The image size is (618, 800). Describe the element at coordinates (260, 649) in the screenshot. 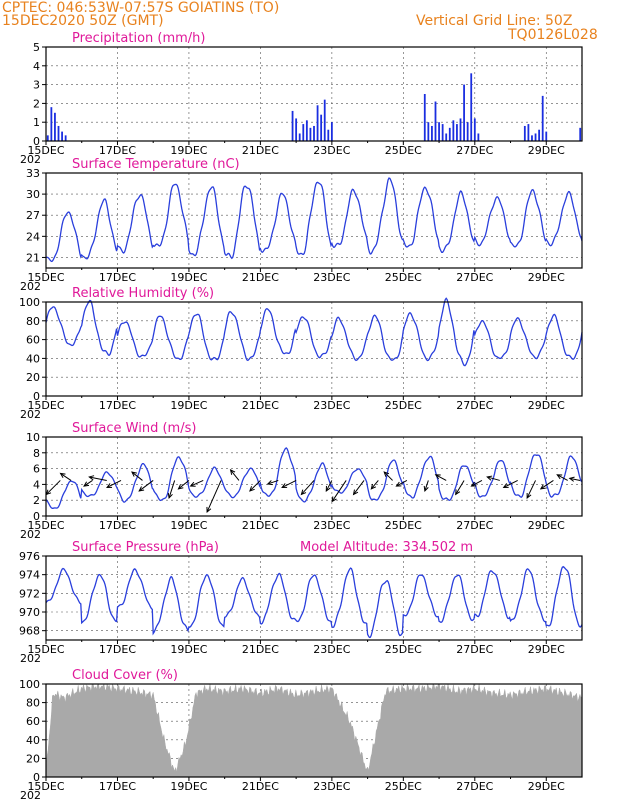

I see `xtick-label: 21DEC` at that location.